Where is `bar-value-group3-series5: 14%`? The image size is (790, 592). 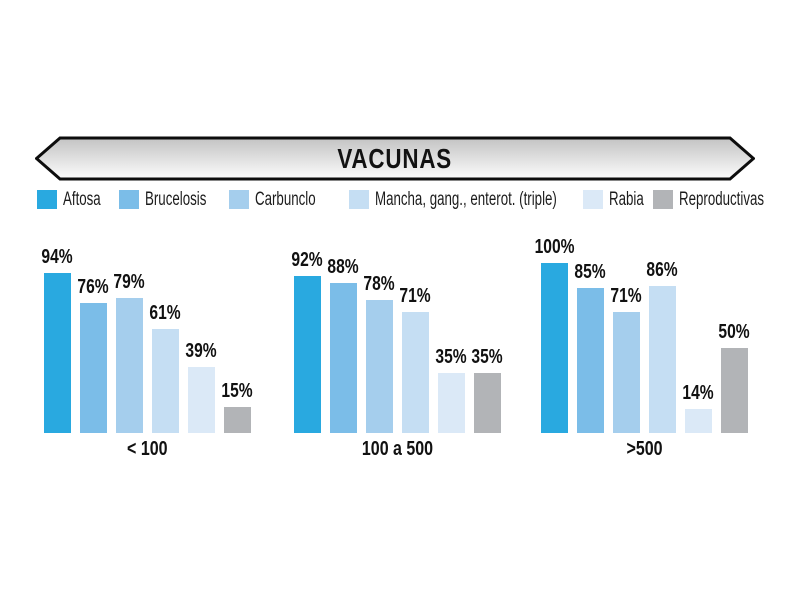 bar-value-group3-series5: 14% is located at coordinates (698, 393).